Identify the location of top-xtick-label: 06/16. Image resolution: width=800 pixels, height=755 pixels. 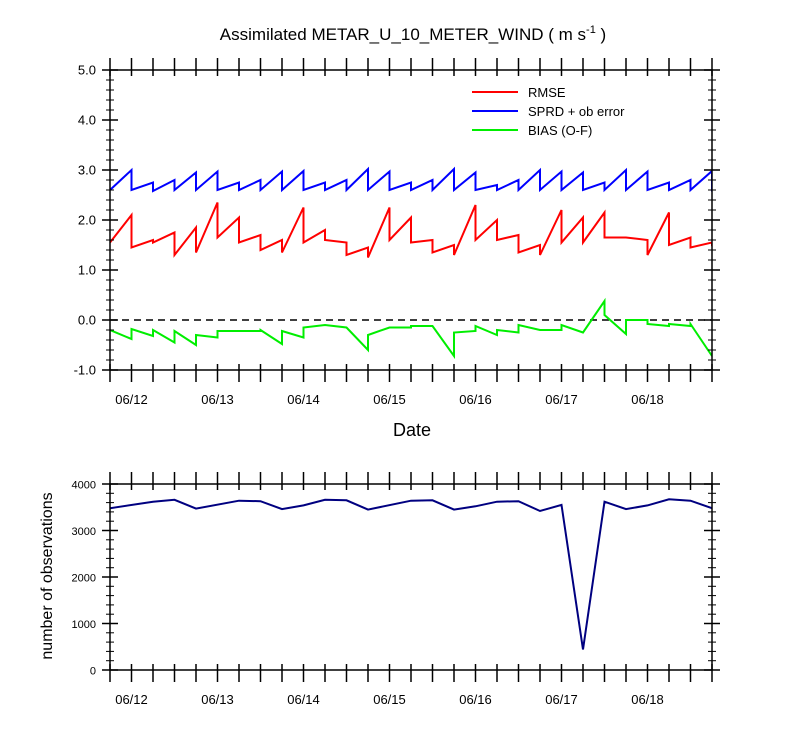
(475, 399).